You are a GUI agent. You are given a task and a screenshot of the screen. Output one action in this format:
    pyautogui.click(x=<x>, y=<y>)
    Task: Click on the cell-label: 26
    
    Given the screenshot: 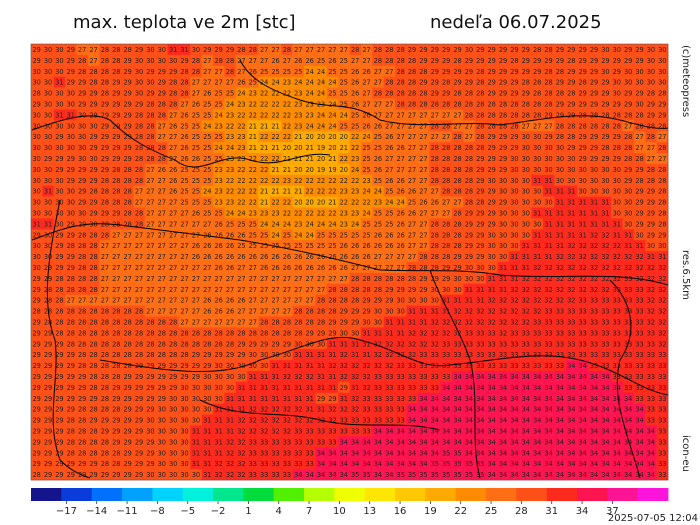 What is the action you would take?
    pyautogui.click(x=184, y=148)
    